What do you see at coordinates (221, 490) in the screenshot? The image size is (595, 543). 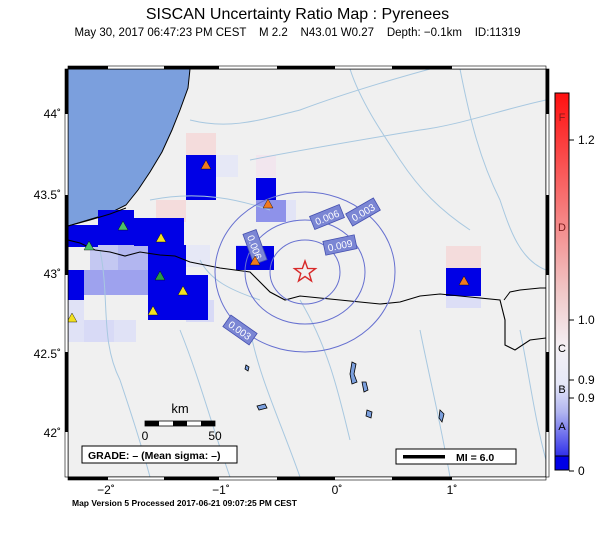 I see `lon-tick-label: −1˚` at bounding box center [221, 490].